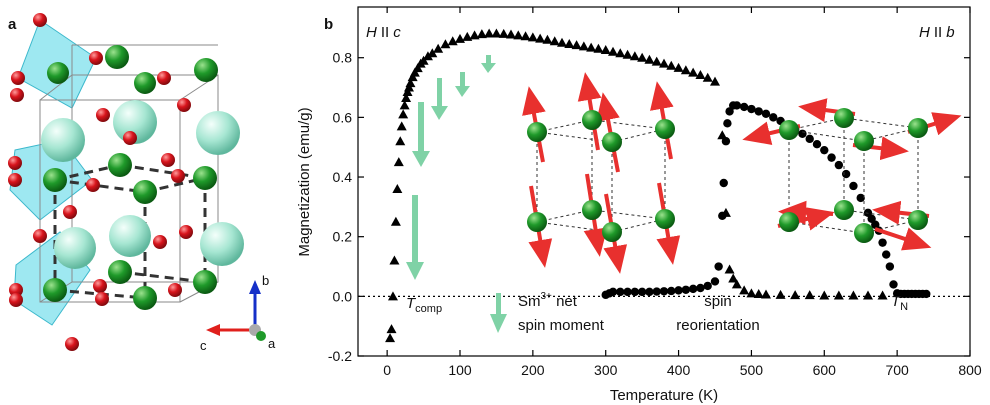 This screenshot has width=990, height=405. What do you see at coordinates (897, 370) in the screenshot?
I see `x-tick-label: 700` at bounding box center [897, 370].